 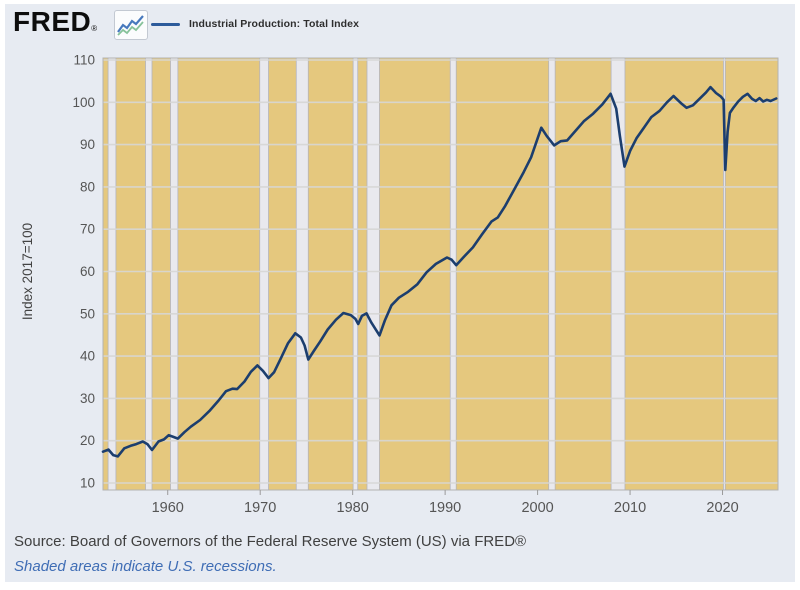 I want to click on y-tick-label: 80, so click(x=87, y=186).